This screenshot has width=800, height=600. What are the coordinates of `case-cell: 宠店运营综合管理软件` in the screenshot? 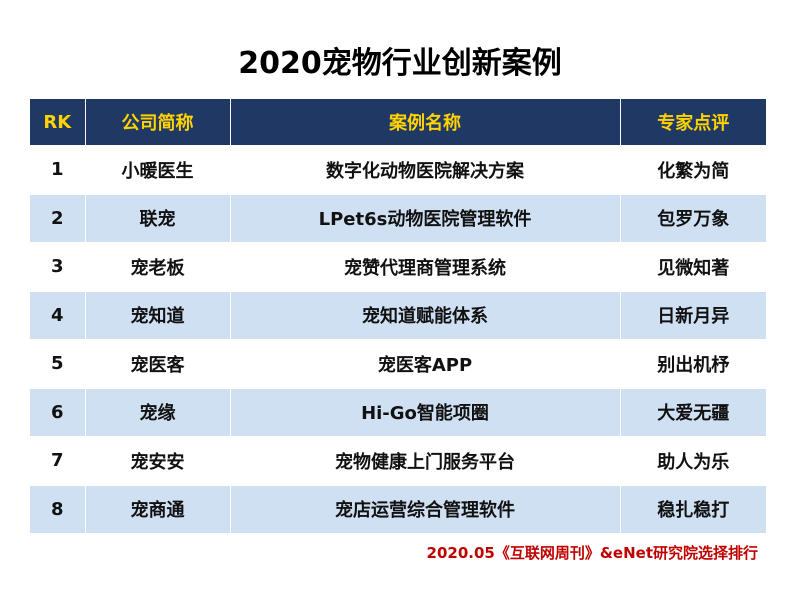 It's located at (424, 508).